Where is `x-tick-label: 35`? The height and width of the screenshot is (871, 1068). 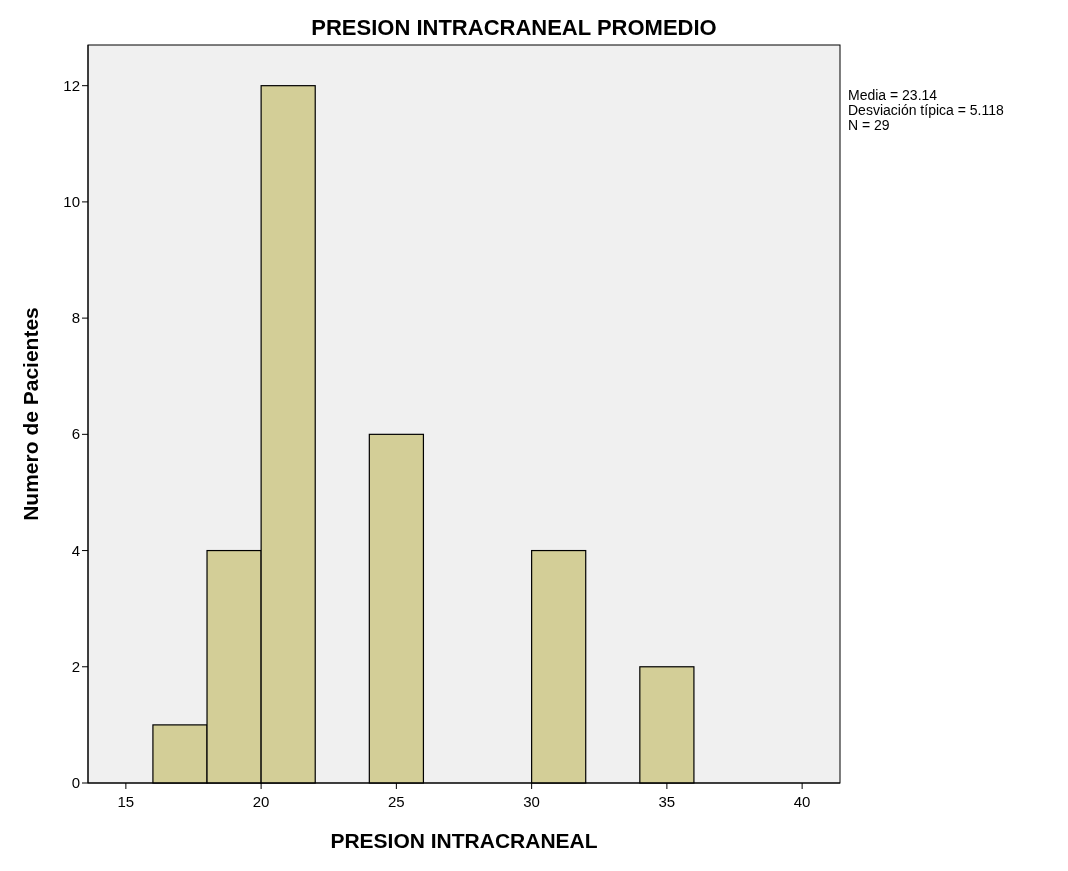
x-tick-label: 35 is located at coordinates (667, 801).